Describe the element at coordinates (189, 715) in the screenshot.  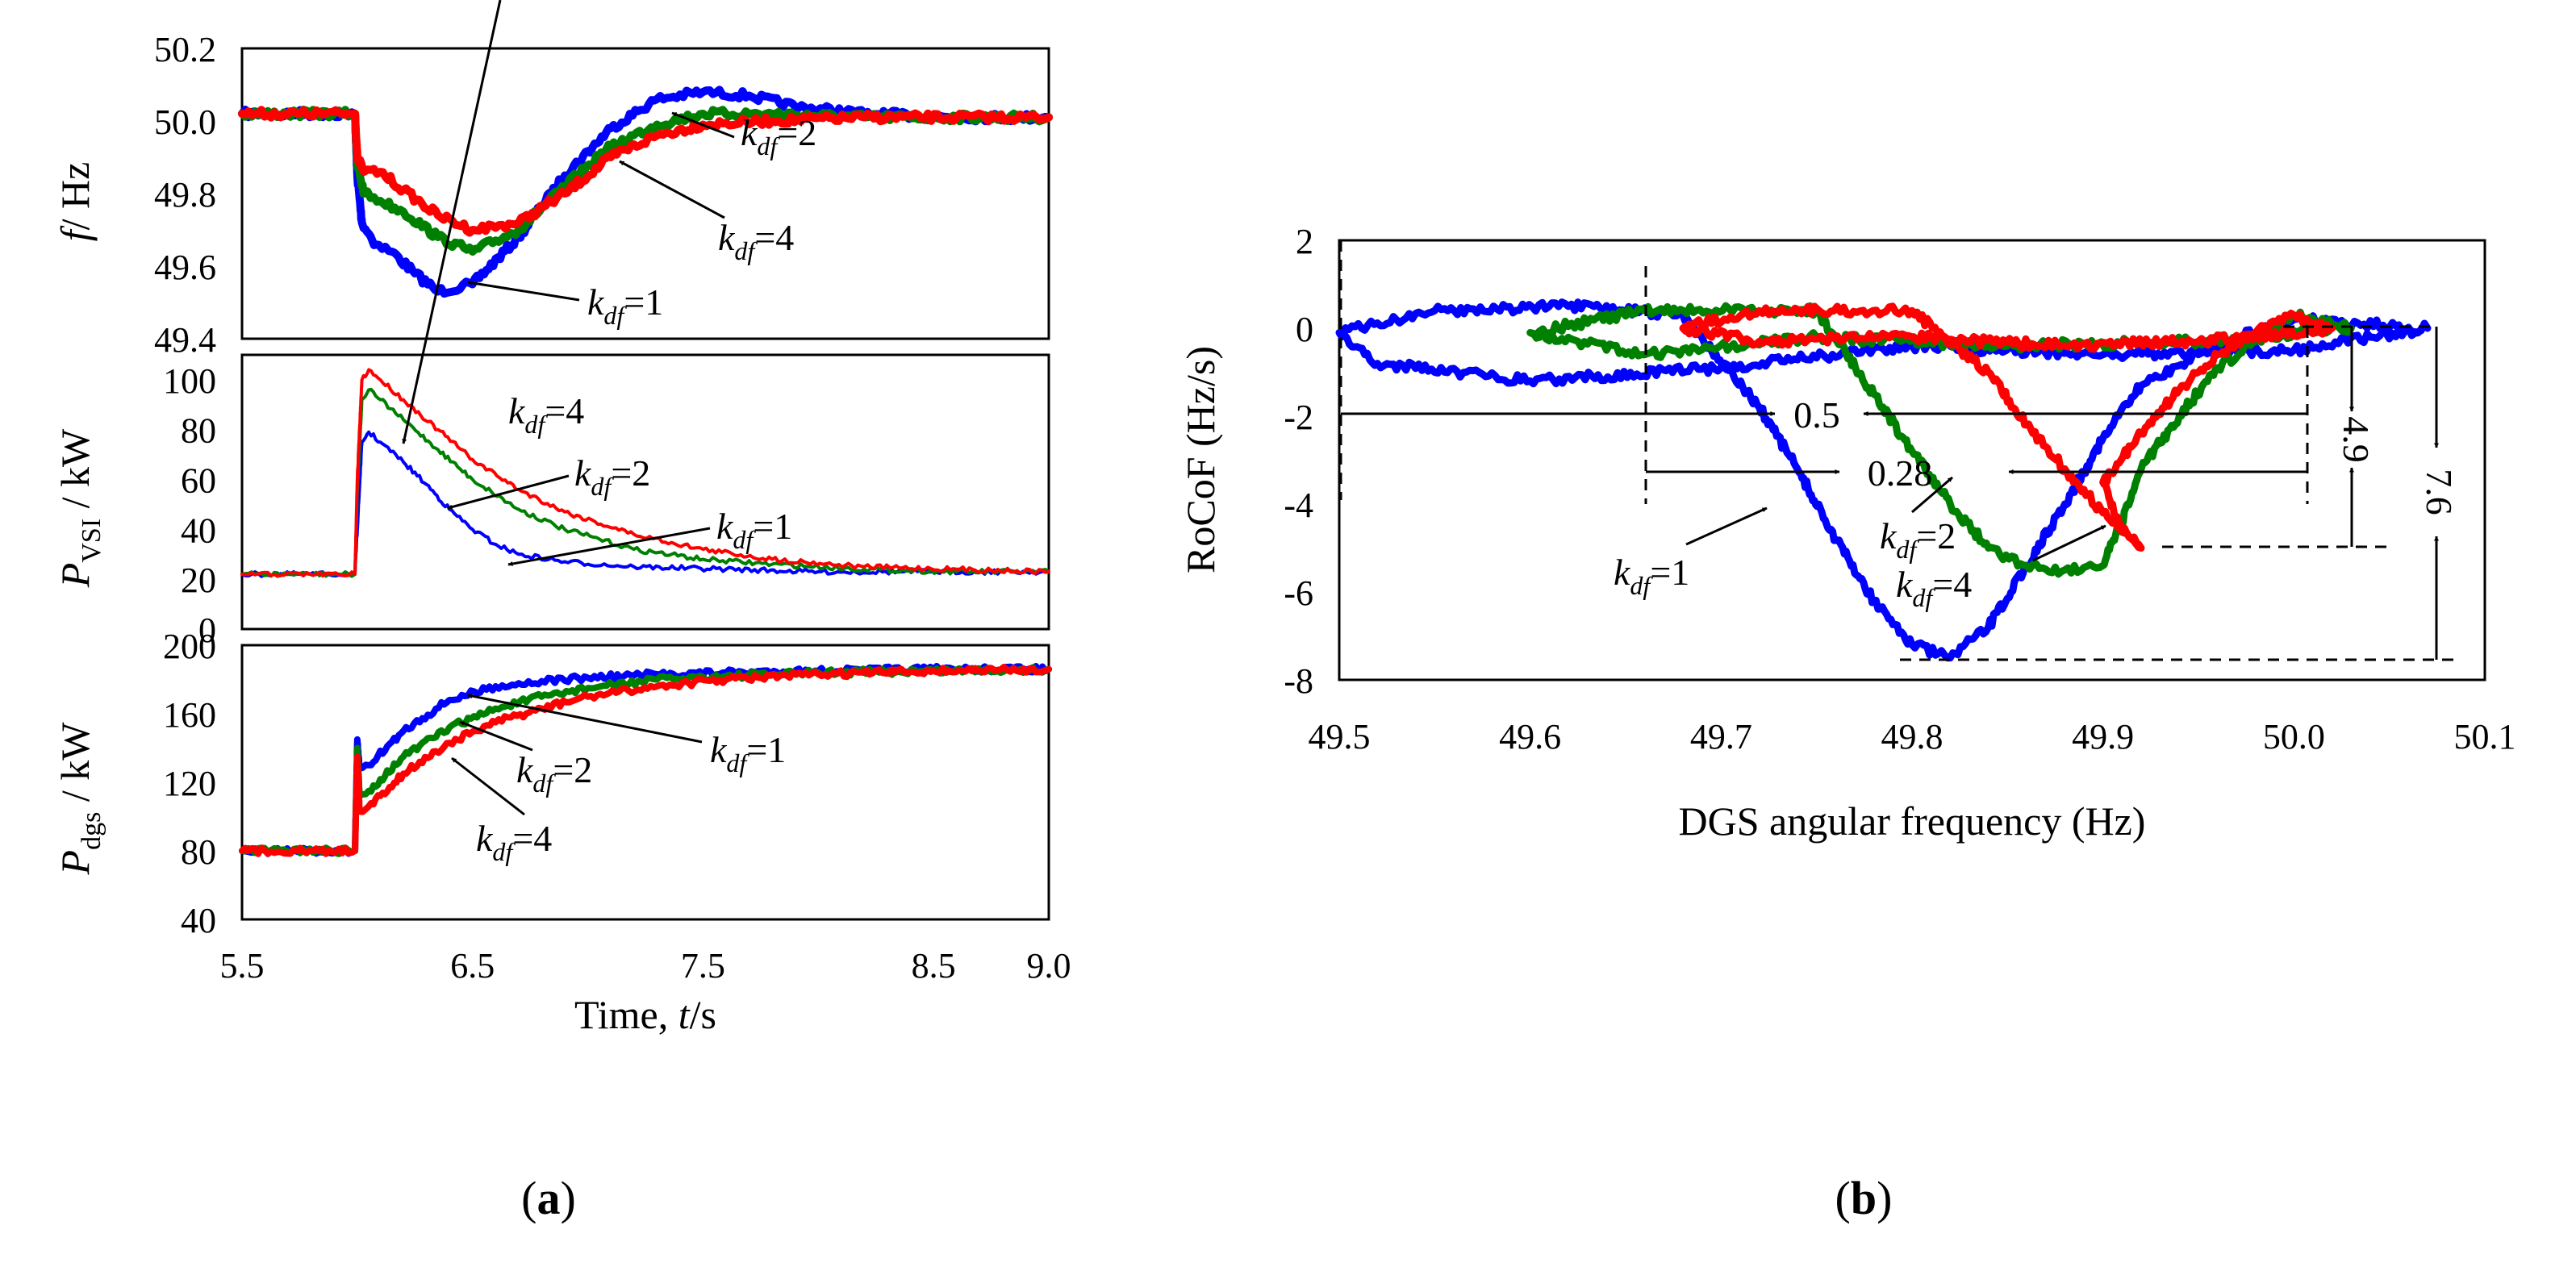
I see `ytick-label: 160` at that location.